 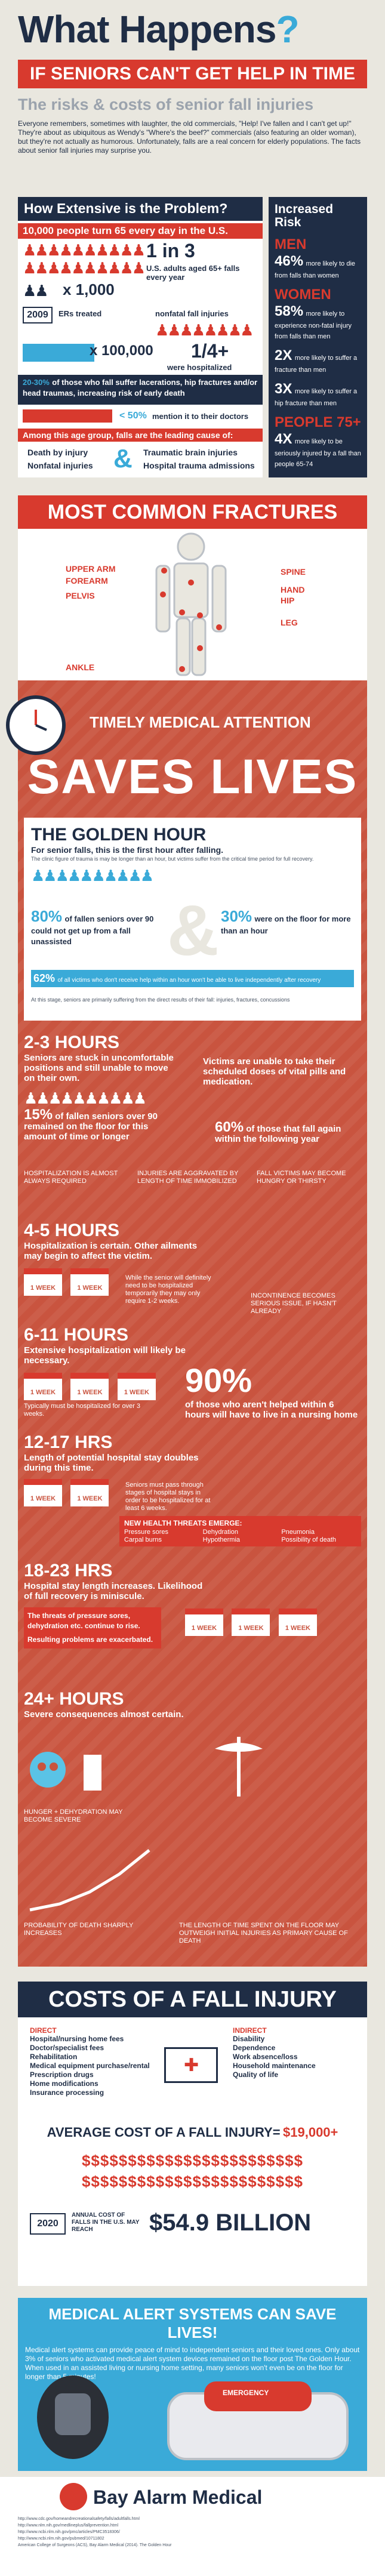 What do you see at coordinates (191, 2065) in the screenshot?
I see `ambulance-icon: ✚` at bounding box center [191, 2065].